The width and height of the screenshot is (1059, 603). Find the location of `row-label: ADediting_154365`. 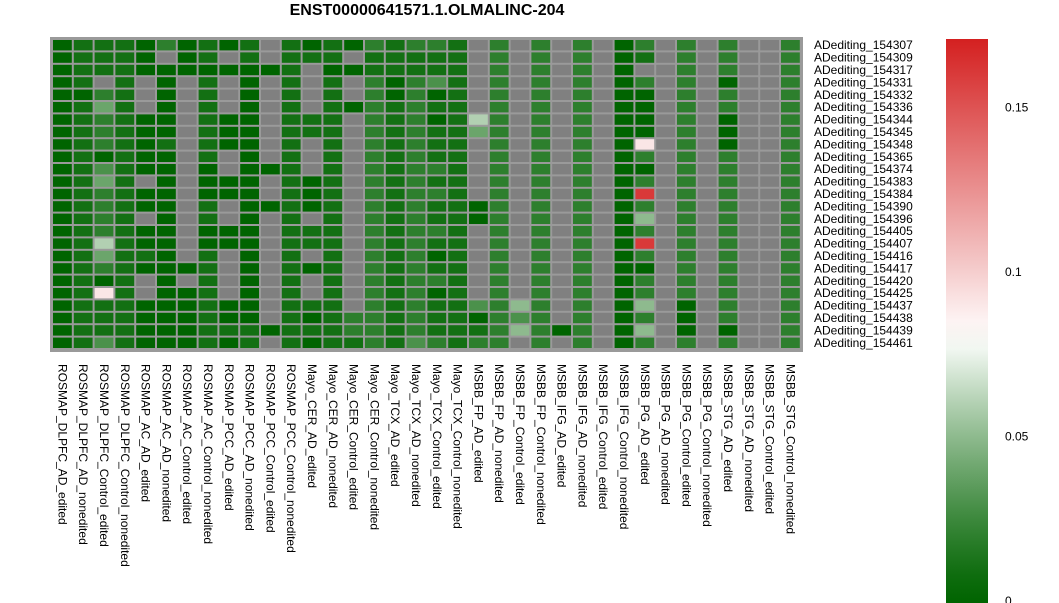

row-label: ADediting_154365 is located at coordinates (863, 157).